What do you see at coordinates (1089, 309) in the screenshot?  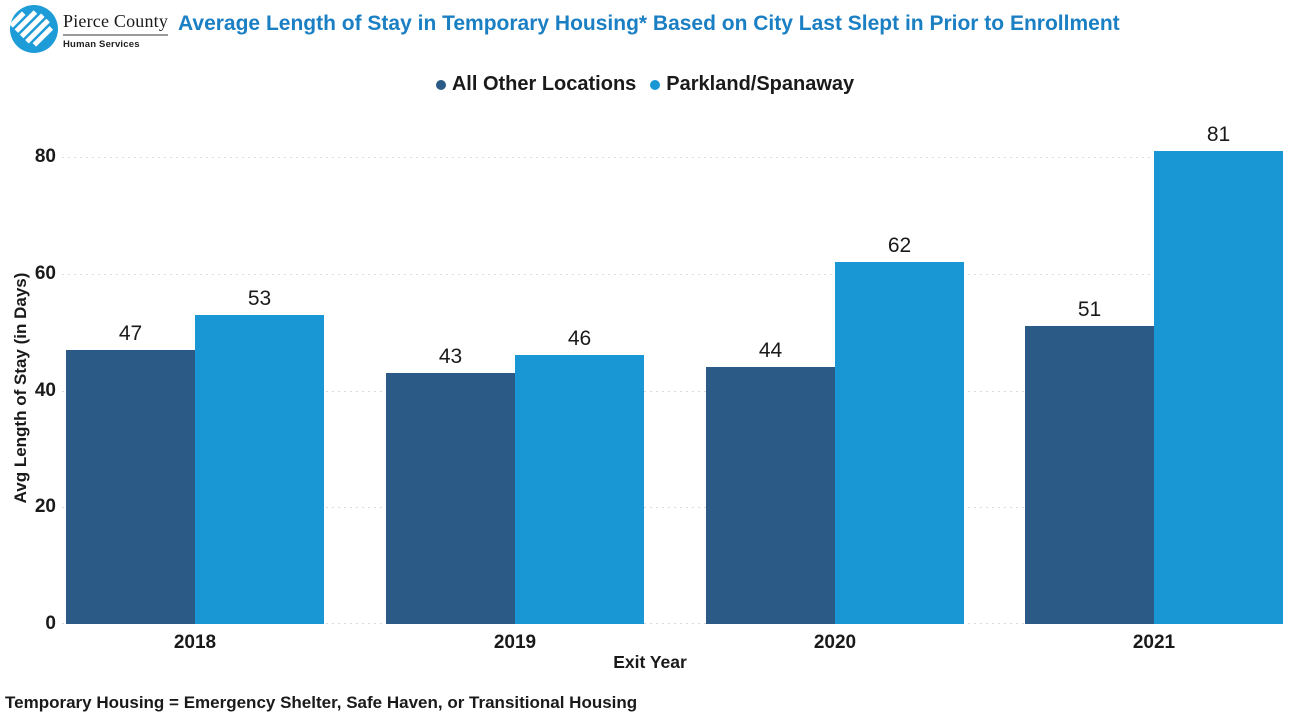 I see `bar-value-label: 51` at bounding box center [1089, 309].